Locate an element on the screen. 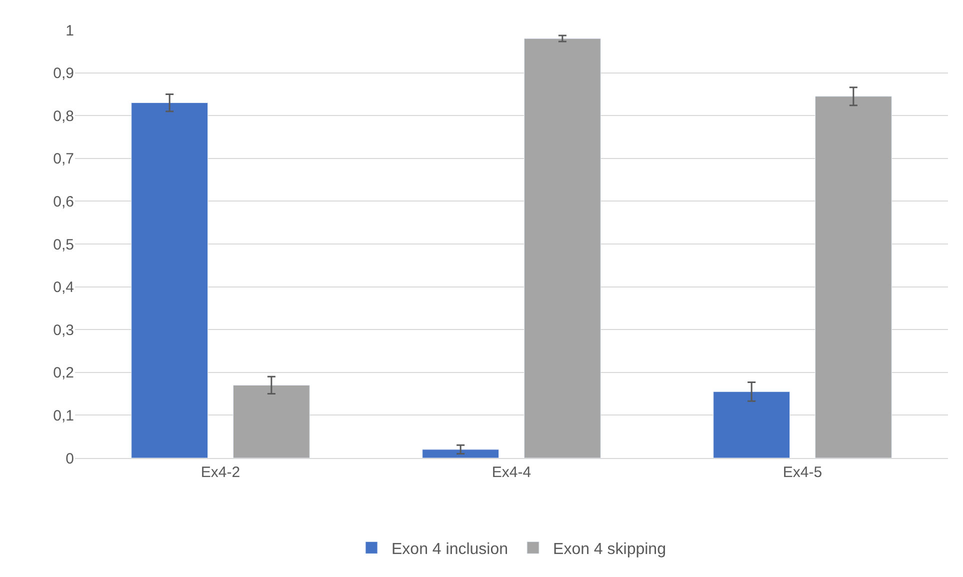 This screenshot has height=577, width=963. y-tick-label: 0 is located at coordinates (70, 459).